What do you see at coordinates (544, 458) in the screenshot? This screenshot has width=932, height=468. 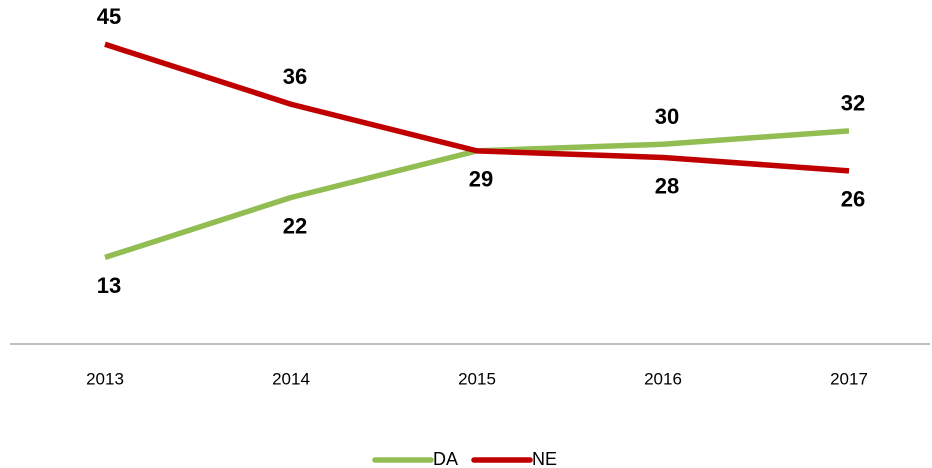 I see `legend-label: NE` at bounding box center [544, 458].